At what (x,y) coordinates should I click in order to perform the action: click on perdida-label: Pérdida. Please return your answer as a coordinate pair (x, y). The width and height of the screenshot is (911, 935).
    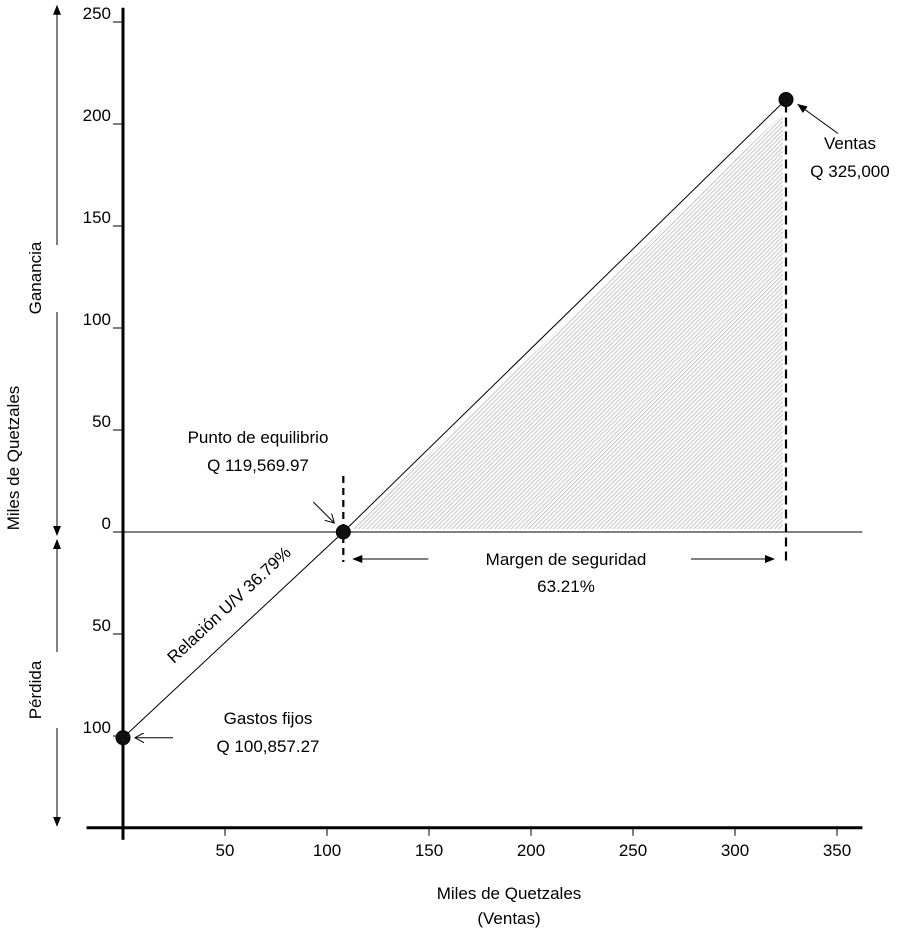
    Looking at the image, I should click on (35, 689).